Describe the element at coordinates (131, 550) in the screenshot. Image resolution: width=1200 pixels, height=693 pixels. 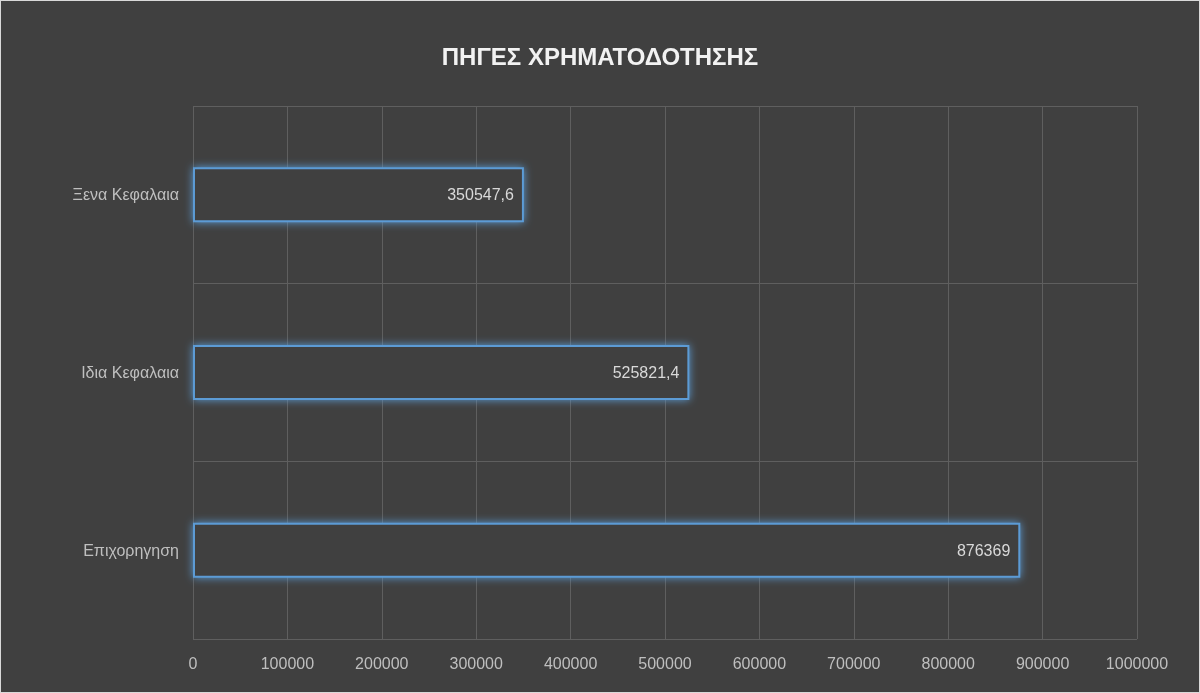
I see `y-tick-label: Επιχορηγηση` at that location.